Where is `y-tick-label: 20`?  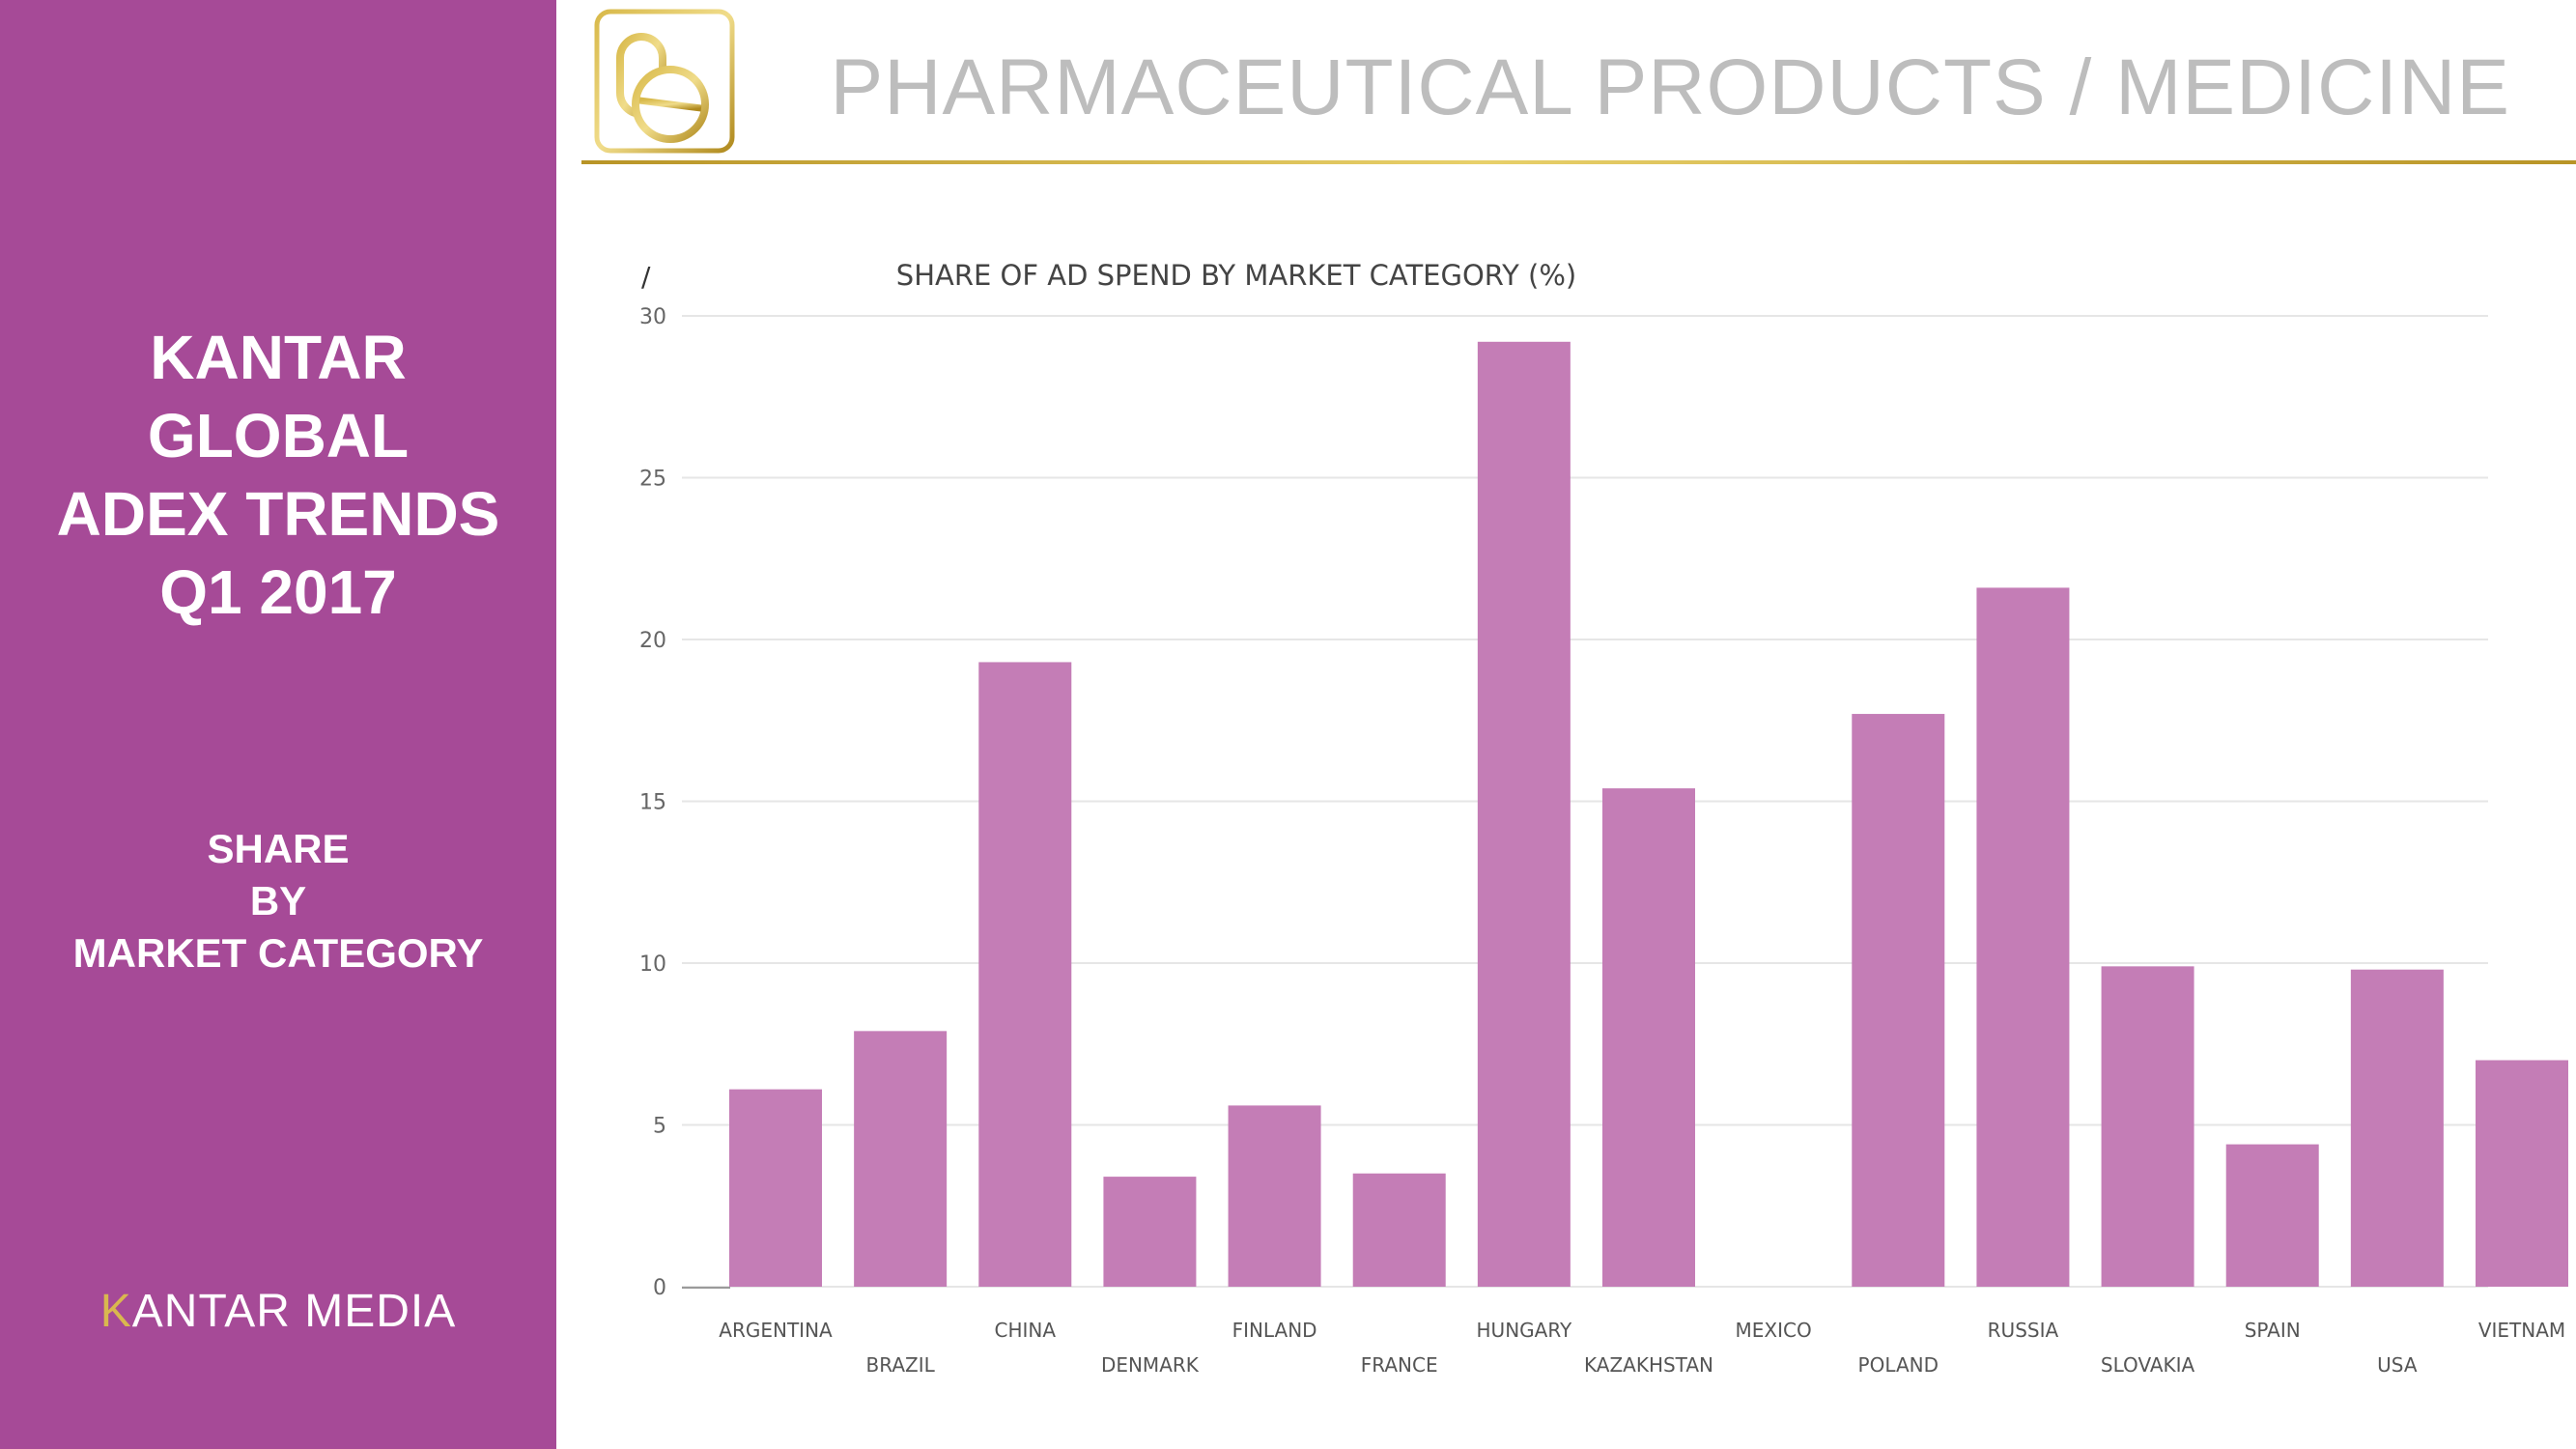 y-tick-label: 20 is located at coordinates (652, 641).